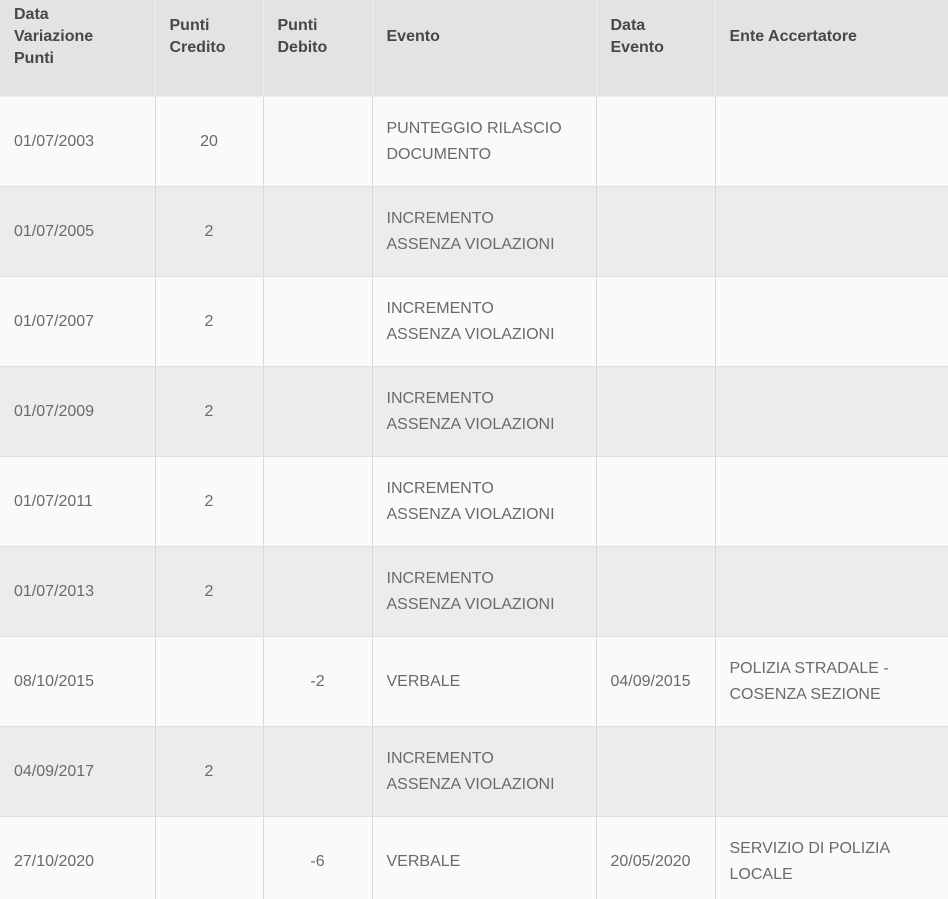 The height and width of the screenshot is (899, 948). I want to click on column-header-punti-debito: Punti Debito, so click(318, 48).